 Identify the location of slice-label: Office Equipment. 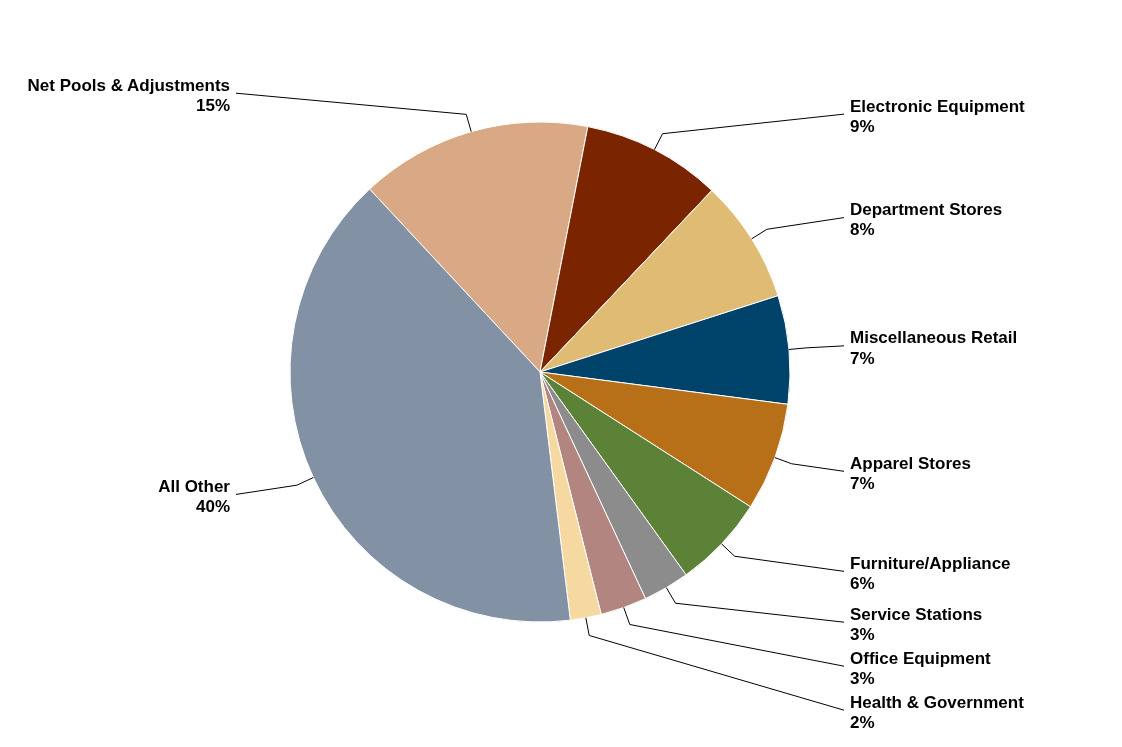
(921, 658).